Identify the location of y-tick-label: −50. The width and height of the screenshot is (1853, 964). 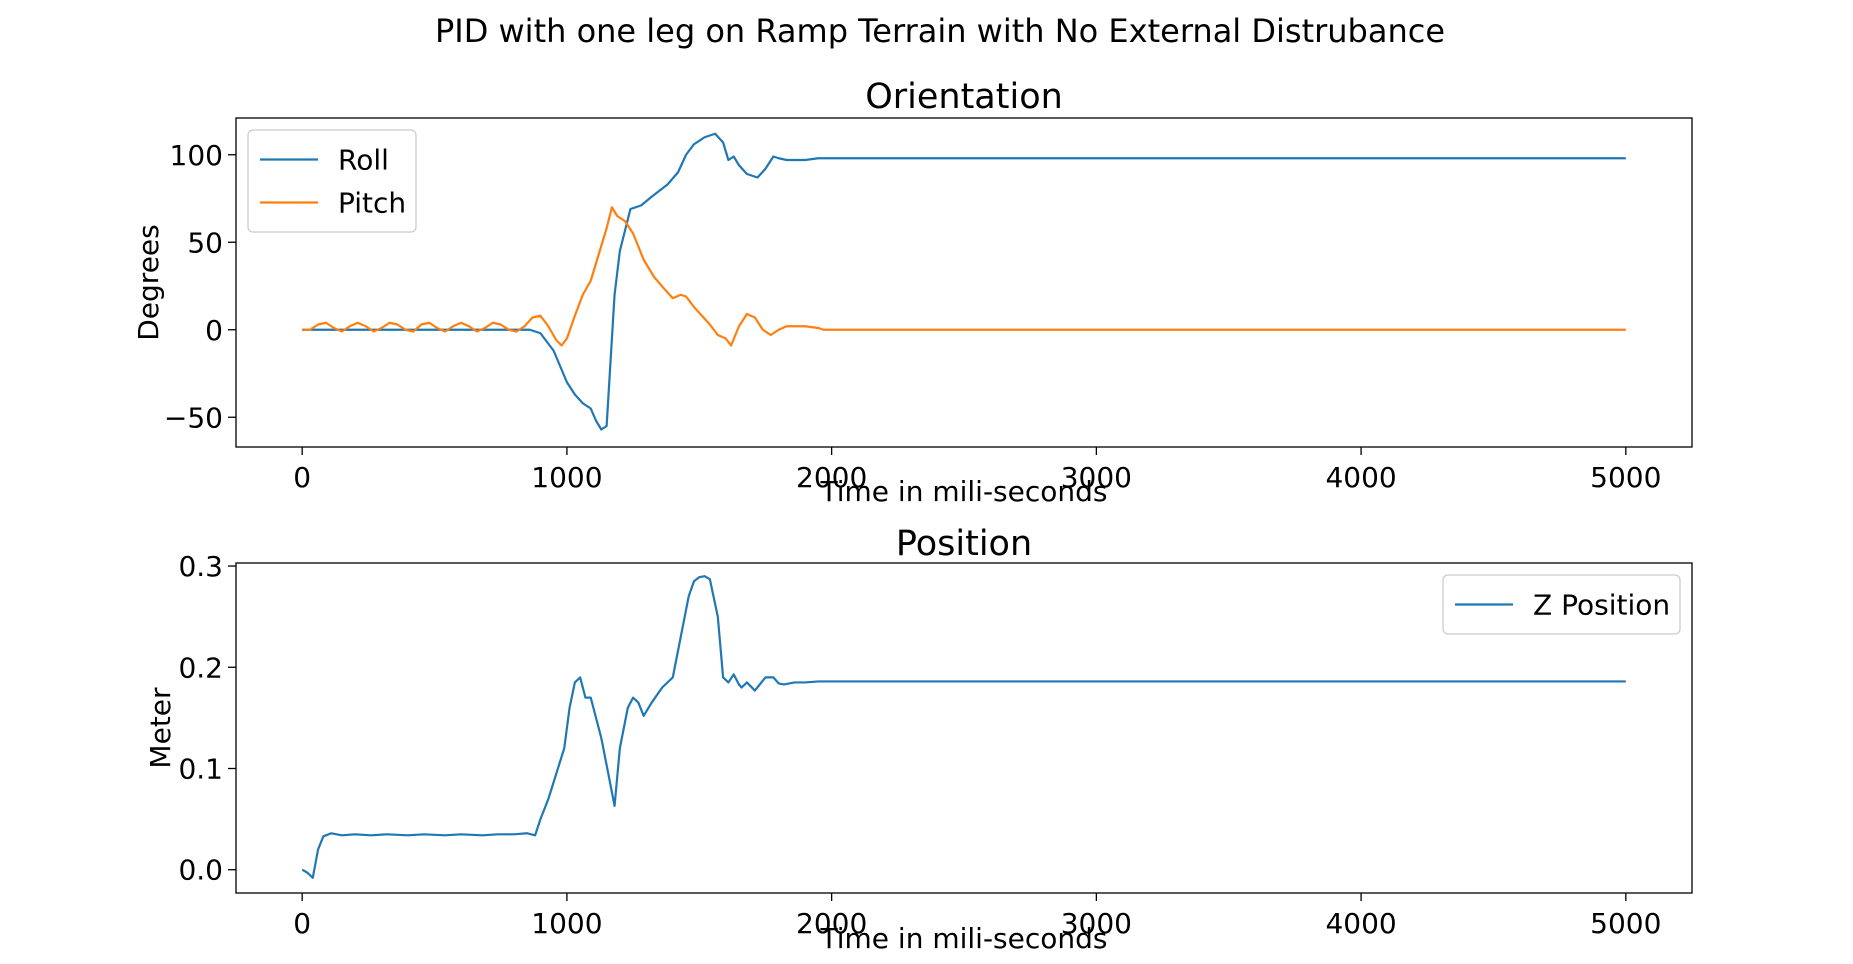
(193, 417).